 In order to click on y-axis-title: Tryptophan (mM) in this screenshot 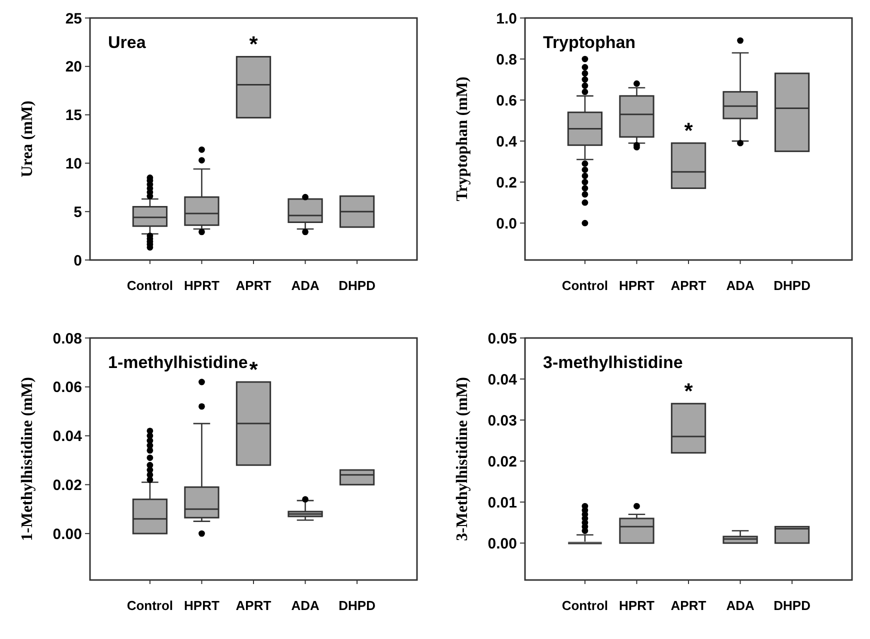, I will do `click(462, 139)`.